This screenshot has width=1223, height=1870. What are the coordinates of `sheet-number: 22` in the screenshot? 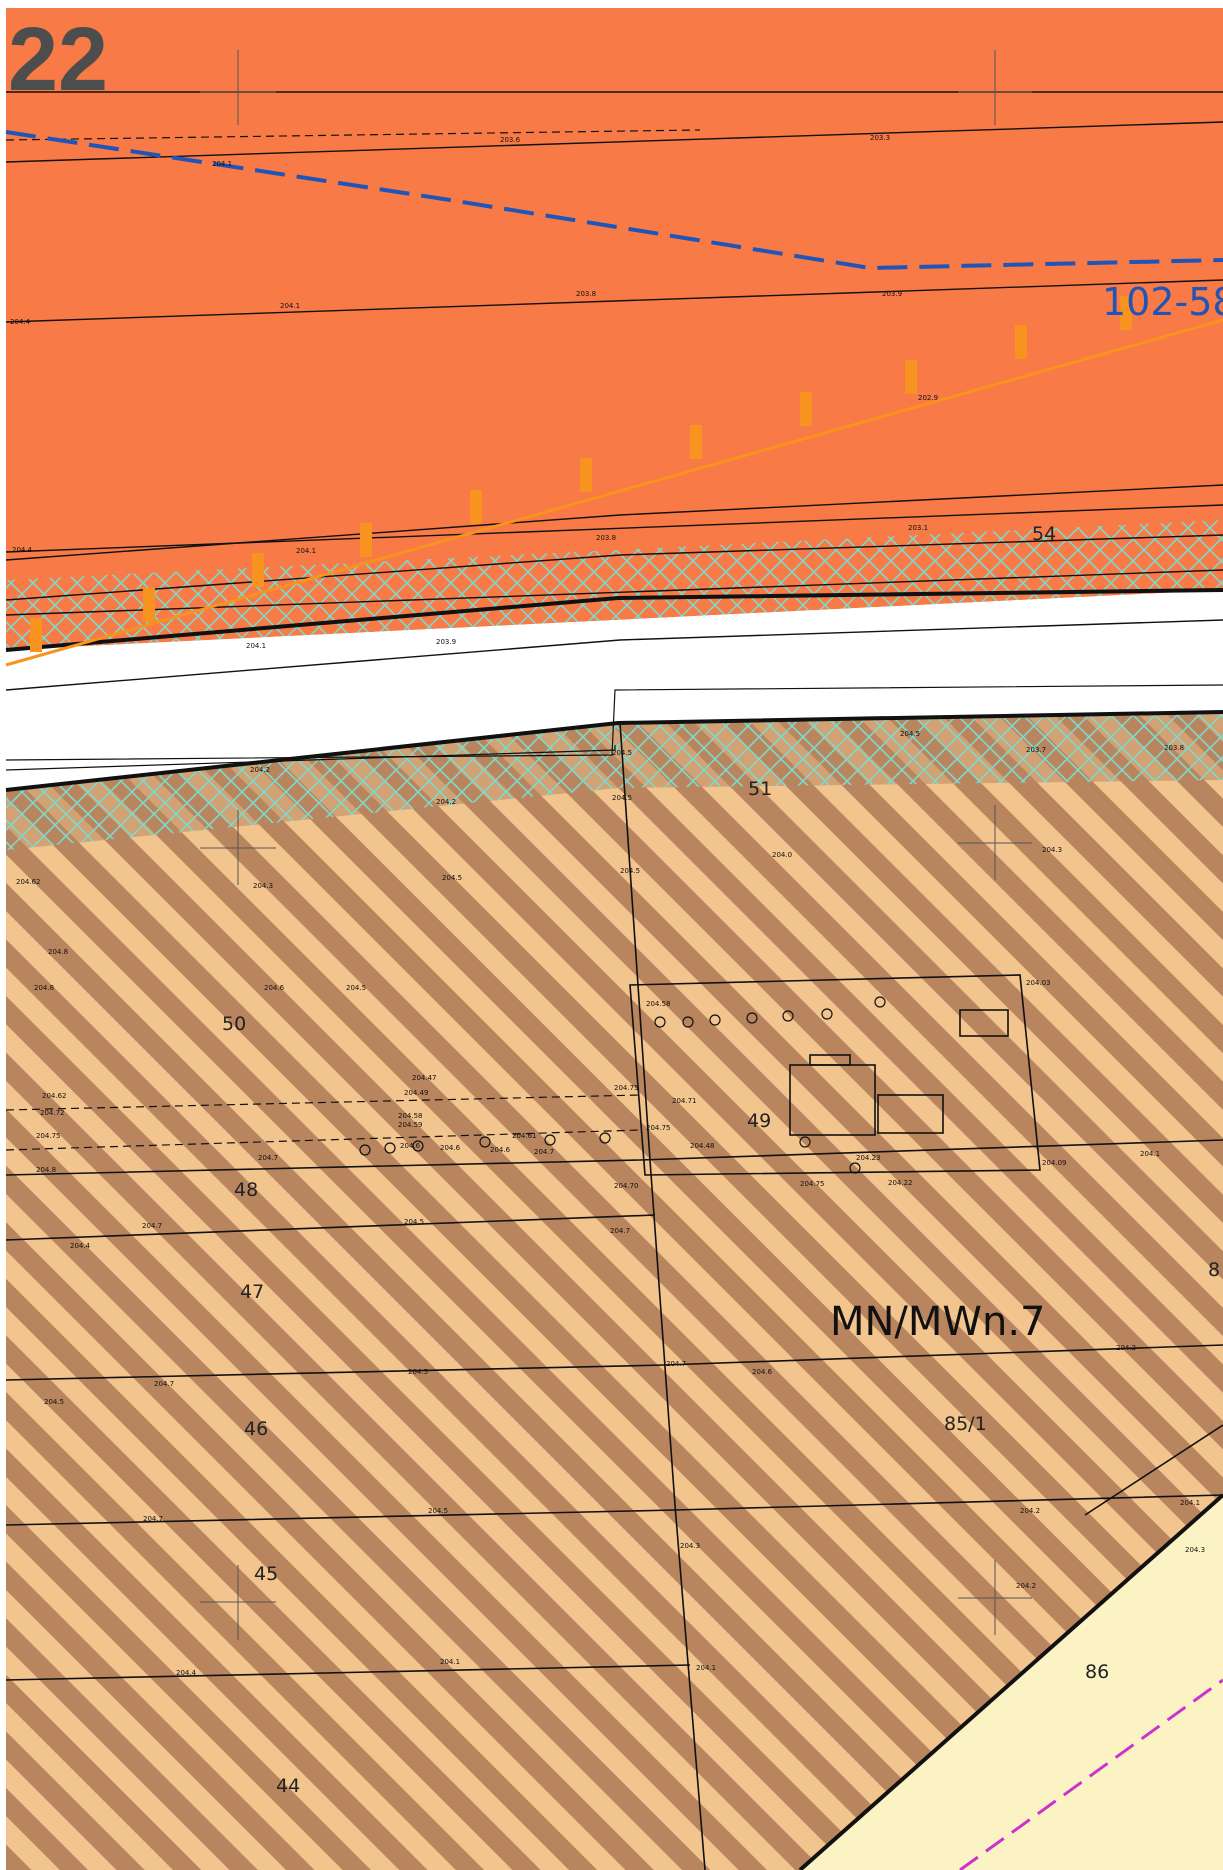 It's located at (58, 60).